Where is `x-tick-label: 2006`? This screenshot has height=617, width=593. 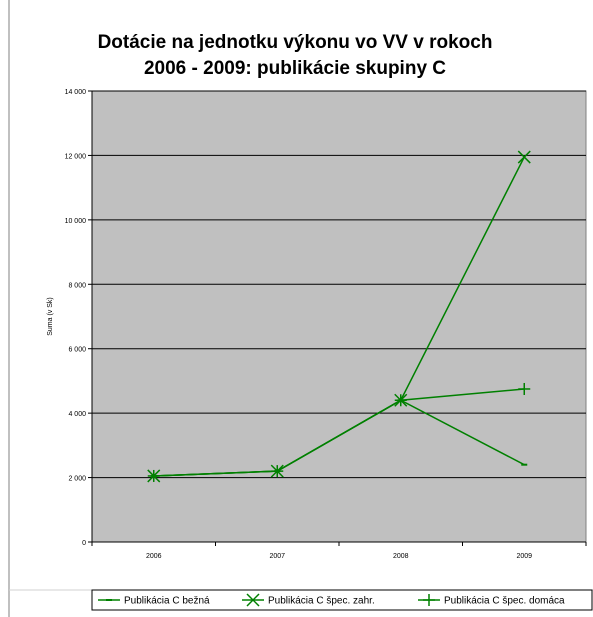
x-tick-label: 2006 is located at coordinates (154, 556).